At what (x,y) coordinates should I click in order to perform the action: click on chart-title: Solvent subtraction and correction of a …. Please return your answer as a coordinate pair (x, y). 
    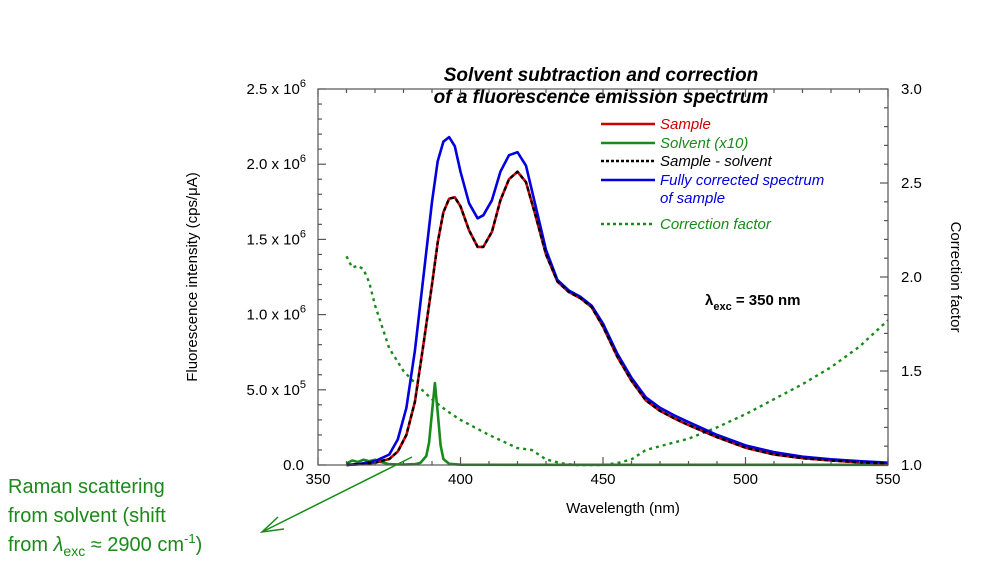
    Looking at the image, I should click on (601, 86).